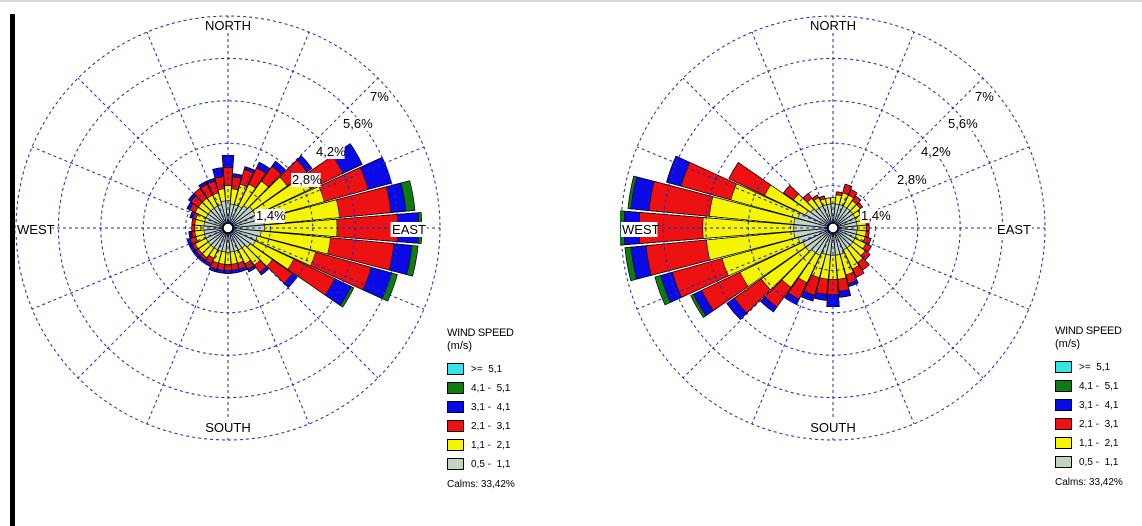  Describe the element at coordinates (237, 217) in the screenshot. I see `sector-40deg-0.5-1.1` at that location.